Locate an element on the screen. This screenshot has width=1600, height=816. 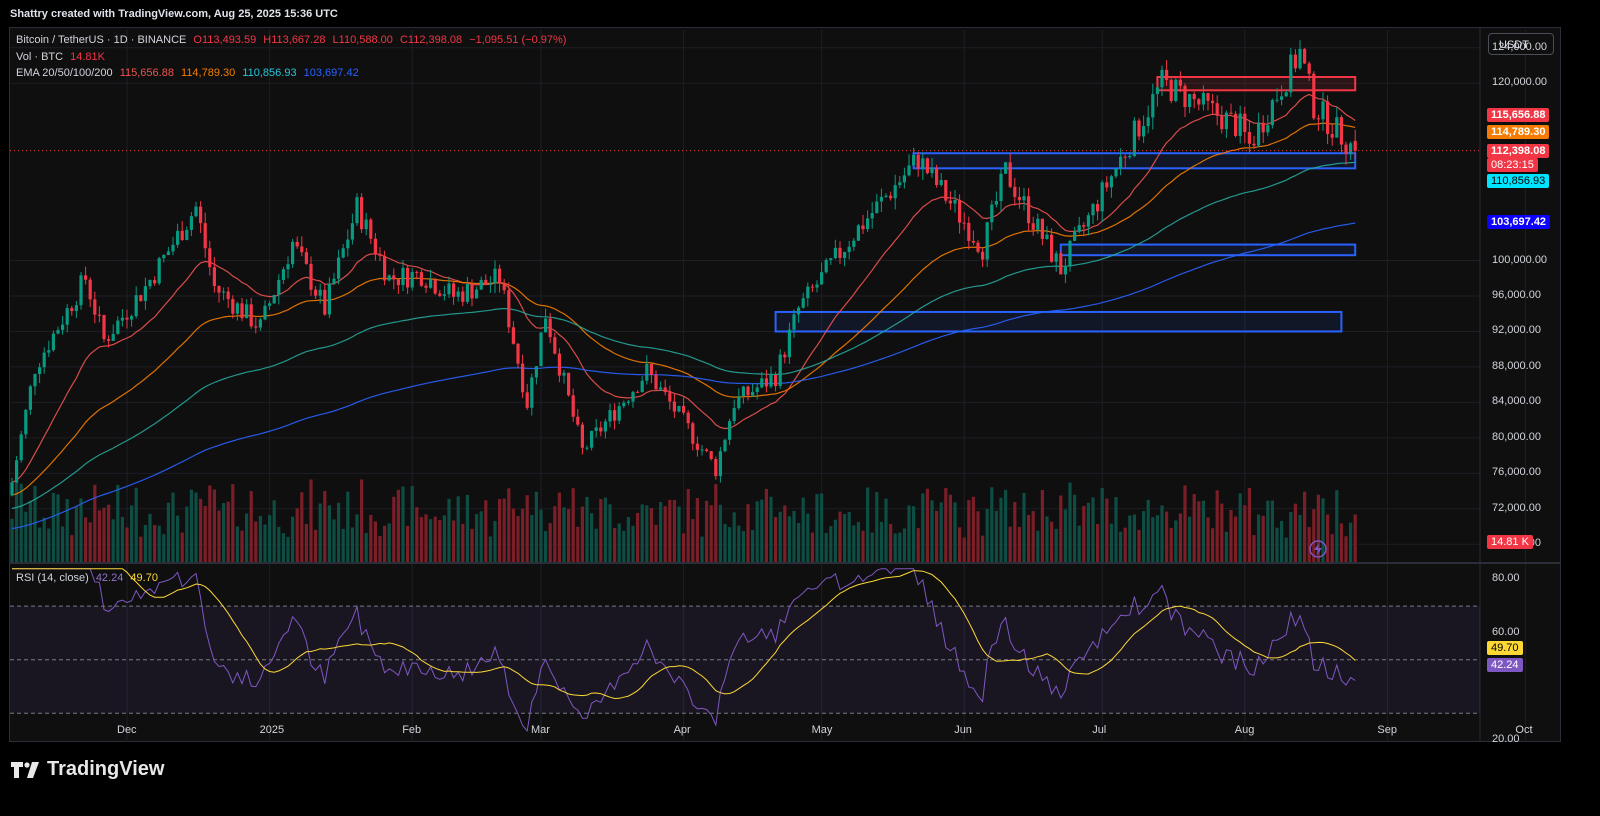
rsi-tick-label: 60.00 is located at coordinates (1506, 631).